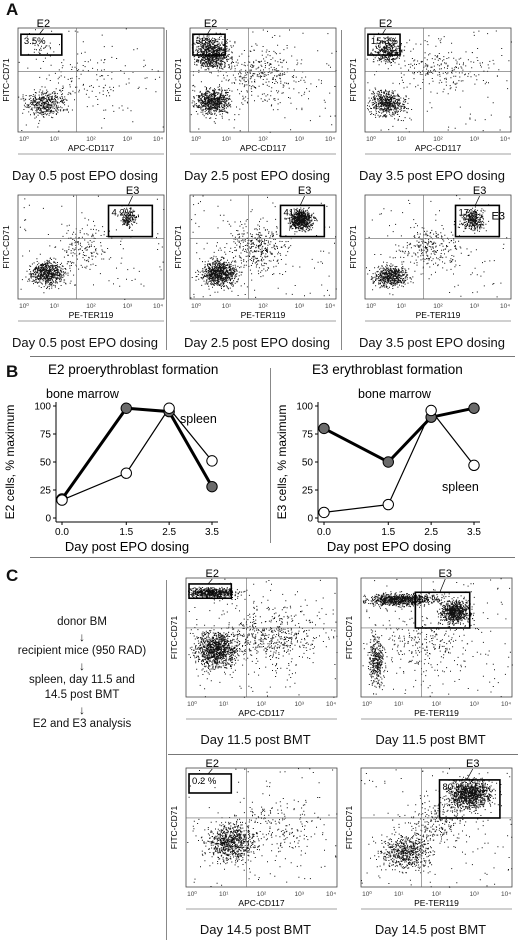  I want to click on y-tick-label: 25, so click(308, 491).